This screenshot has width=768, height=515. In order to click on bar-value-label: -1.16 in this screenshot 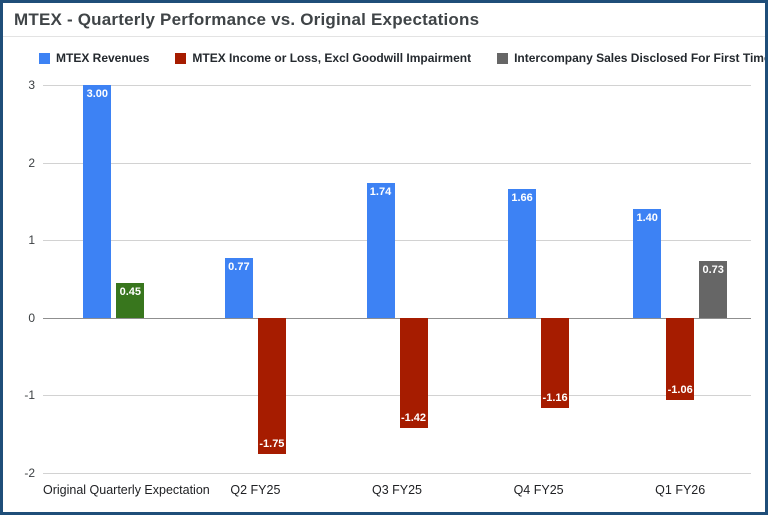, I will do `click(555, 397)`.